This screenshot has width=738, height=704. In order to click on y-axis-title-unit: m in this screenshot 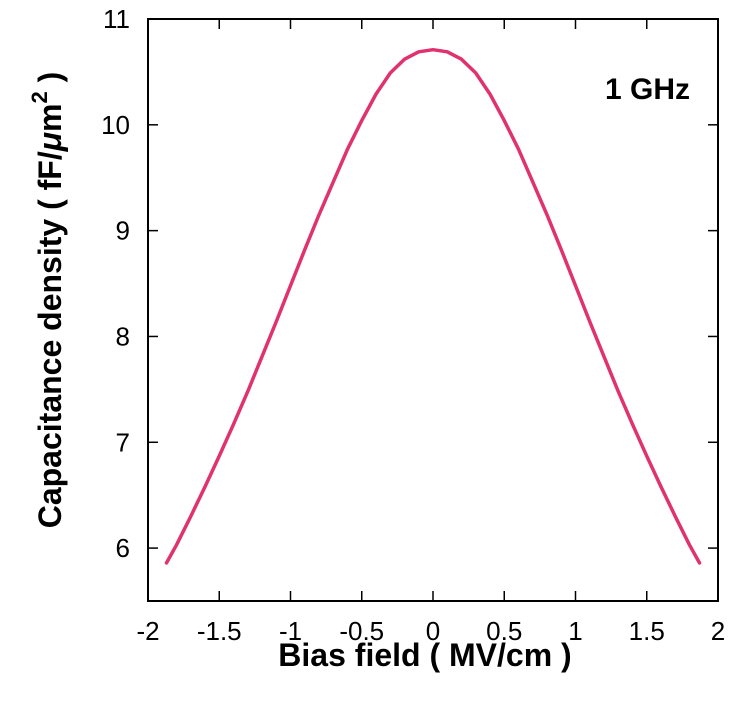, I will do `click(50, 118)`.